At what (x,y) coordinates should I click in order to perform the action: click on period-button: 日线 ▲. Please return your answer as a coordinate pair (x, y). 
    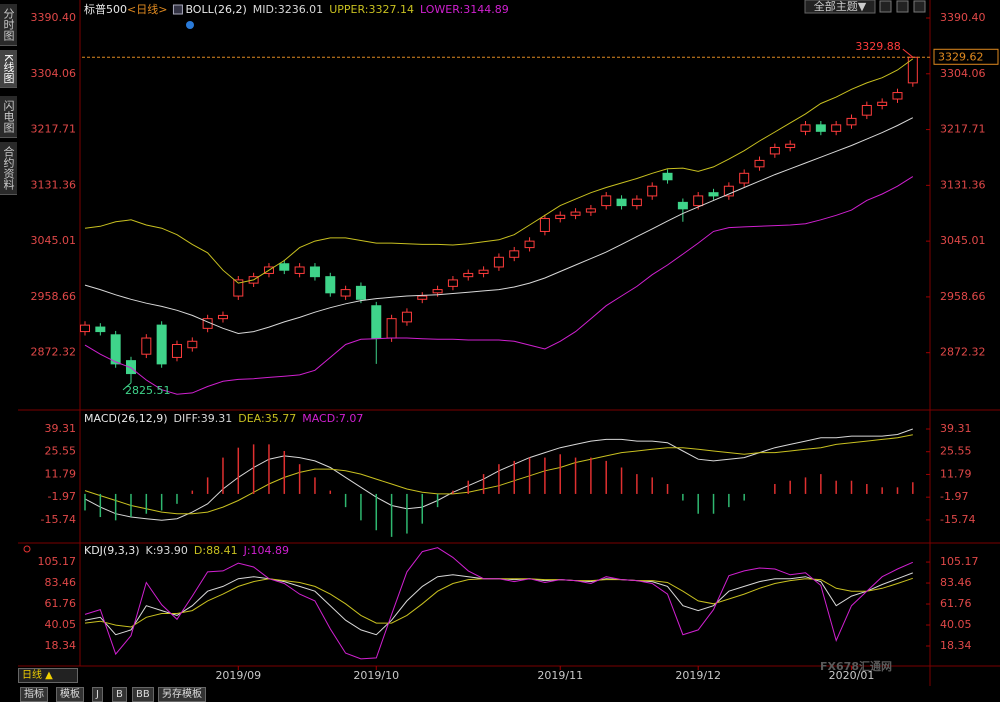
    Looking at the image, I should click on (48, 675).